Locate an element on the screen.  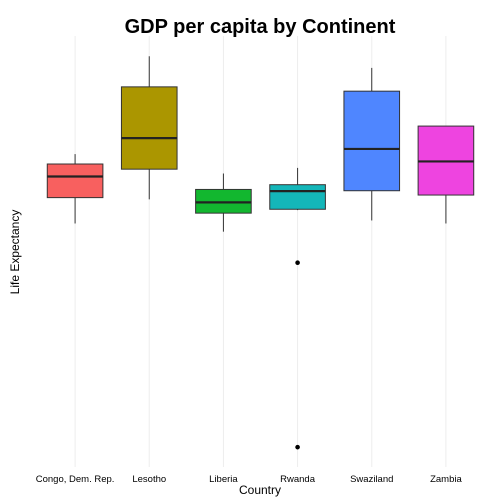
x-tick-label: Congo, Dem. Rep. is located at coordinates (75, 479).